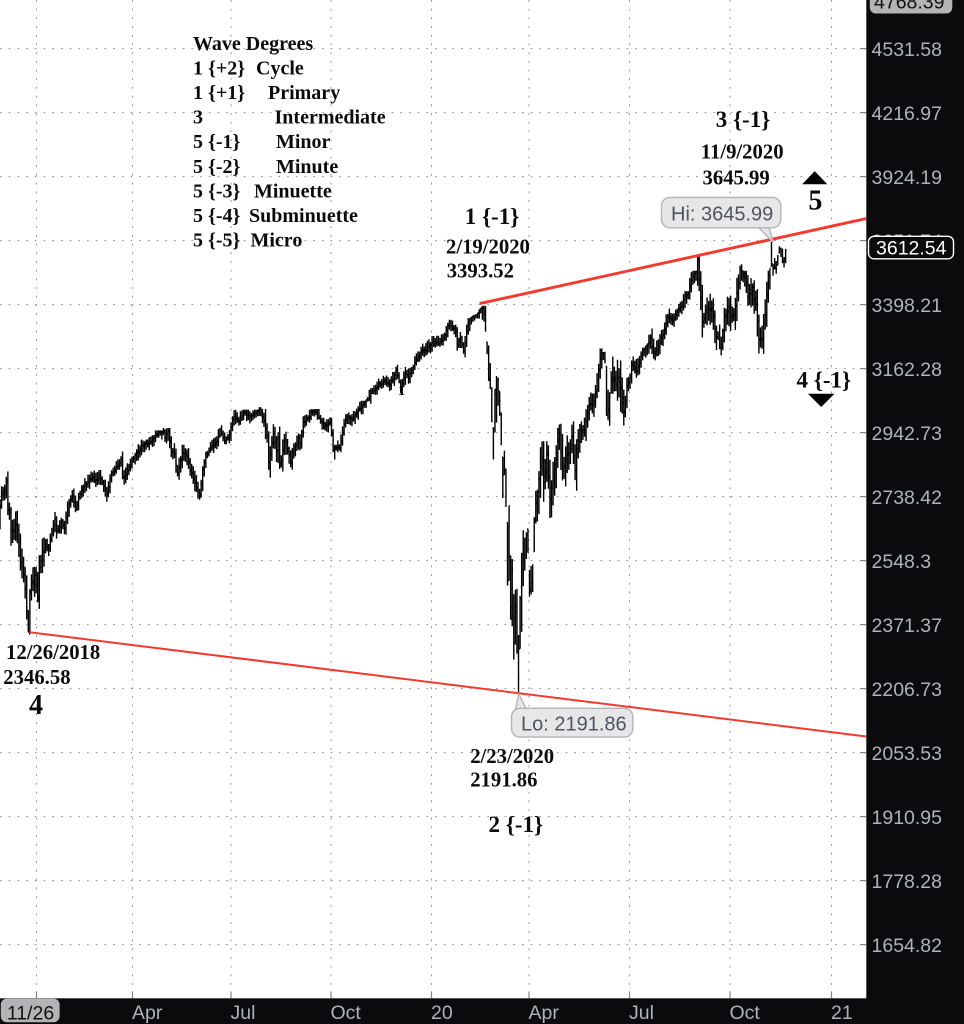 The image size is (964, 1024). Describe the element at coordinates (736, 179) in the screenshot. I see `svg-text: 3645.99` at that location.